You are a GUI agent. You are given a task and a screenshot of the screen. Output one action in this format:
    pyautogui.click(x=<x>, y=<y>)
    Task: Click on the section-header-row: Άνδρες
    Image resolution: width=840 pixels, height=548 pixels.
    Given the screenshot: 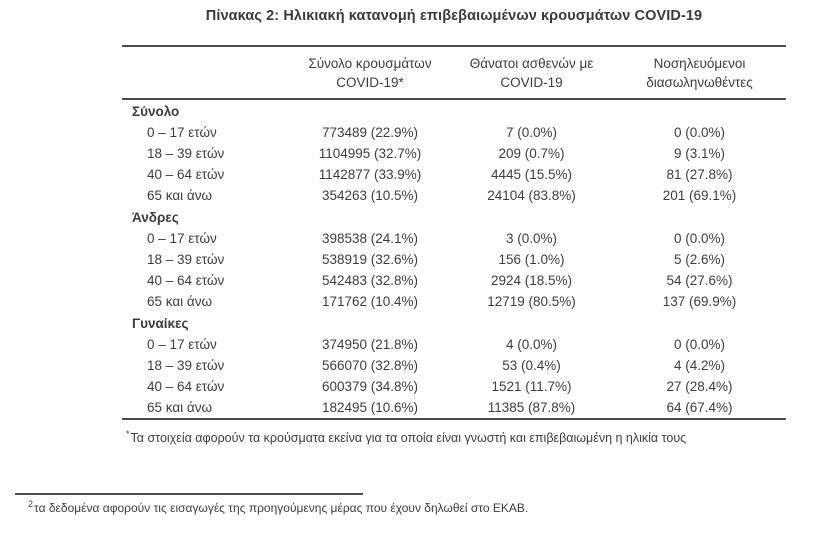 What is the action you would take?
    pyautogui.click(x=454, y=217)
    